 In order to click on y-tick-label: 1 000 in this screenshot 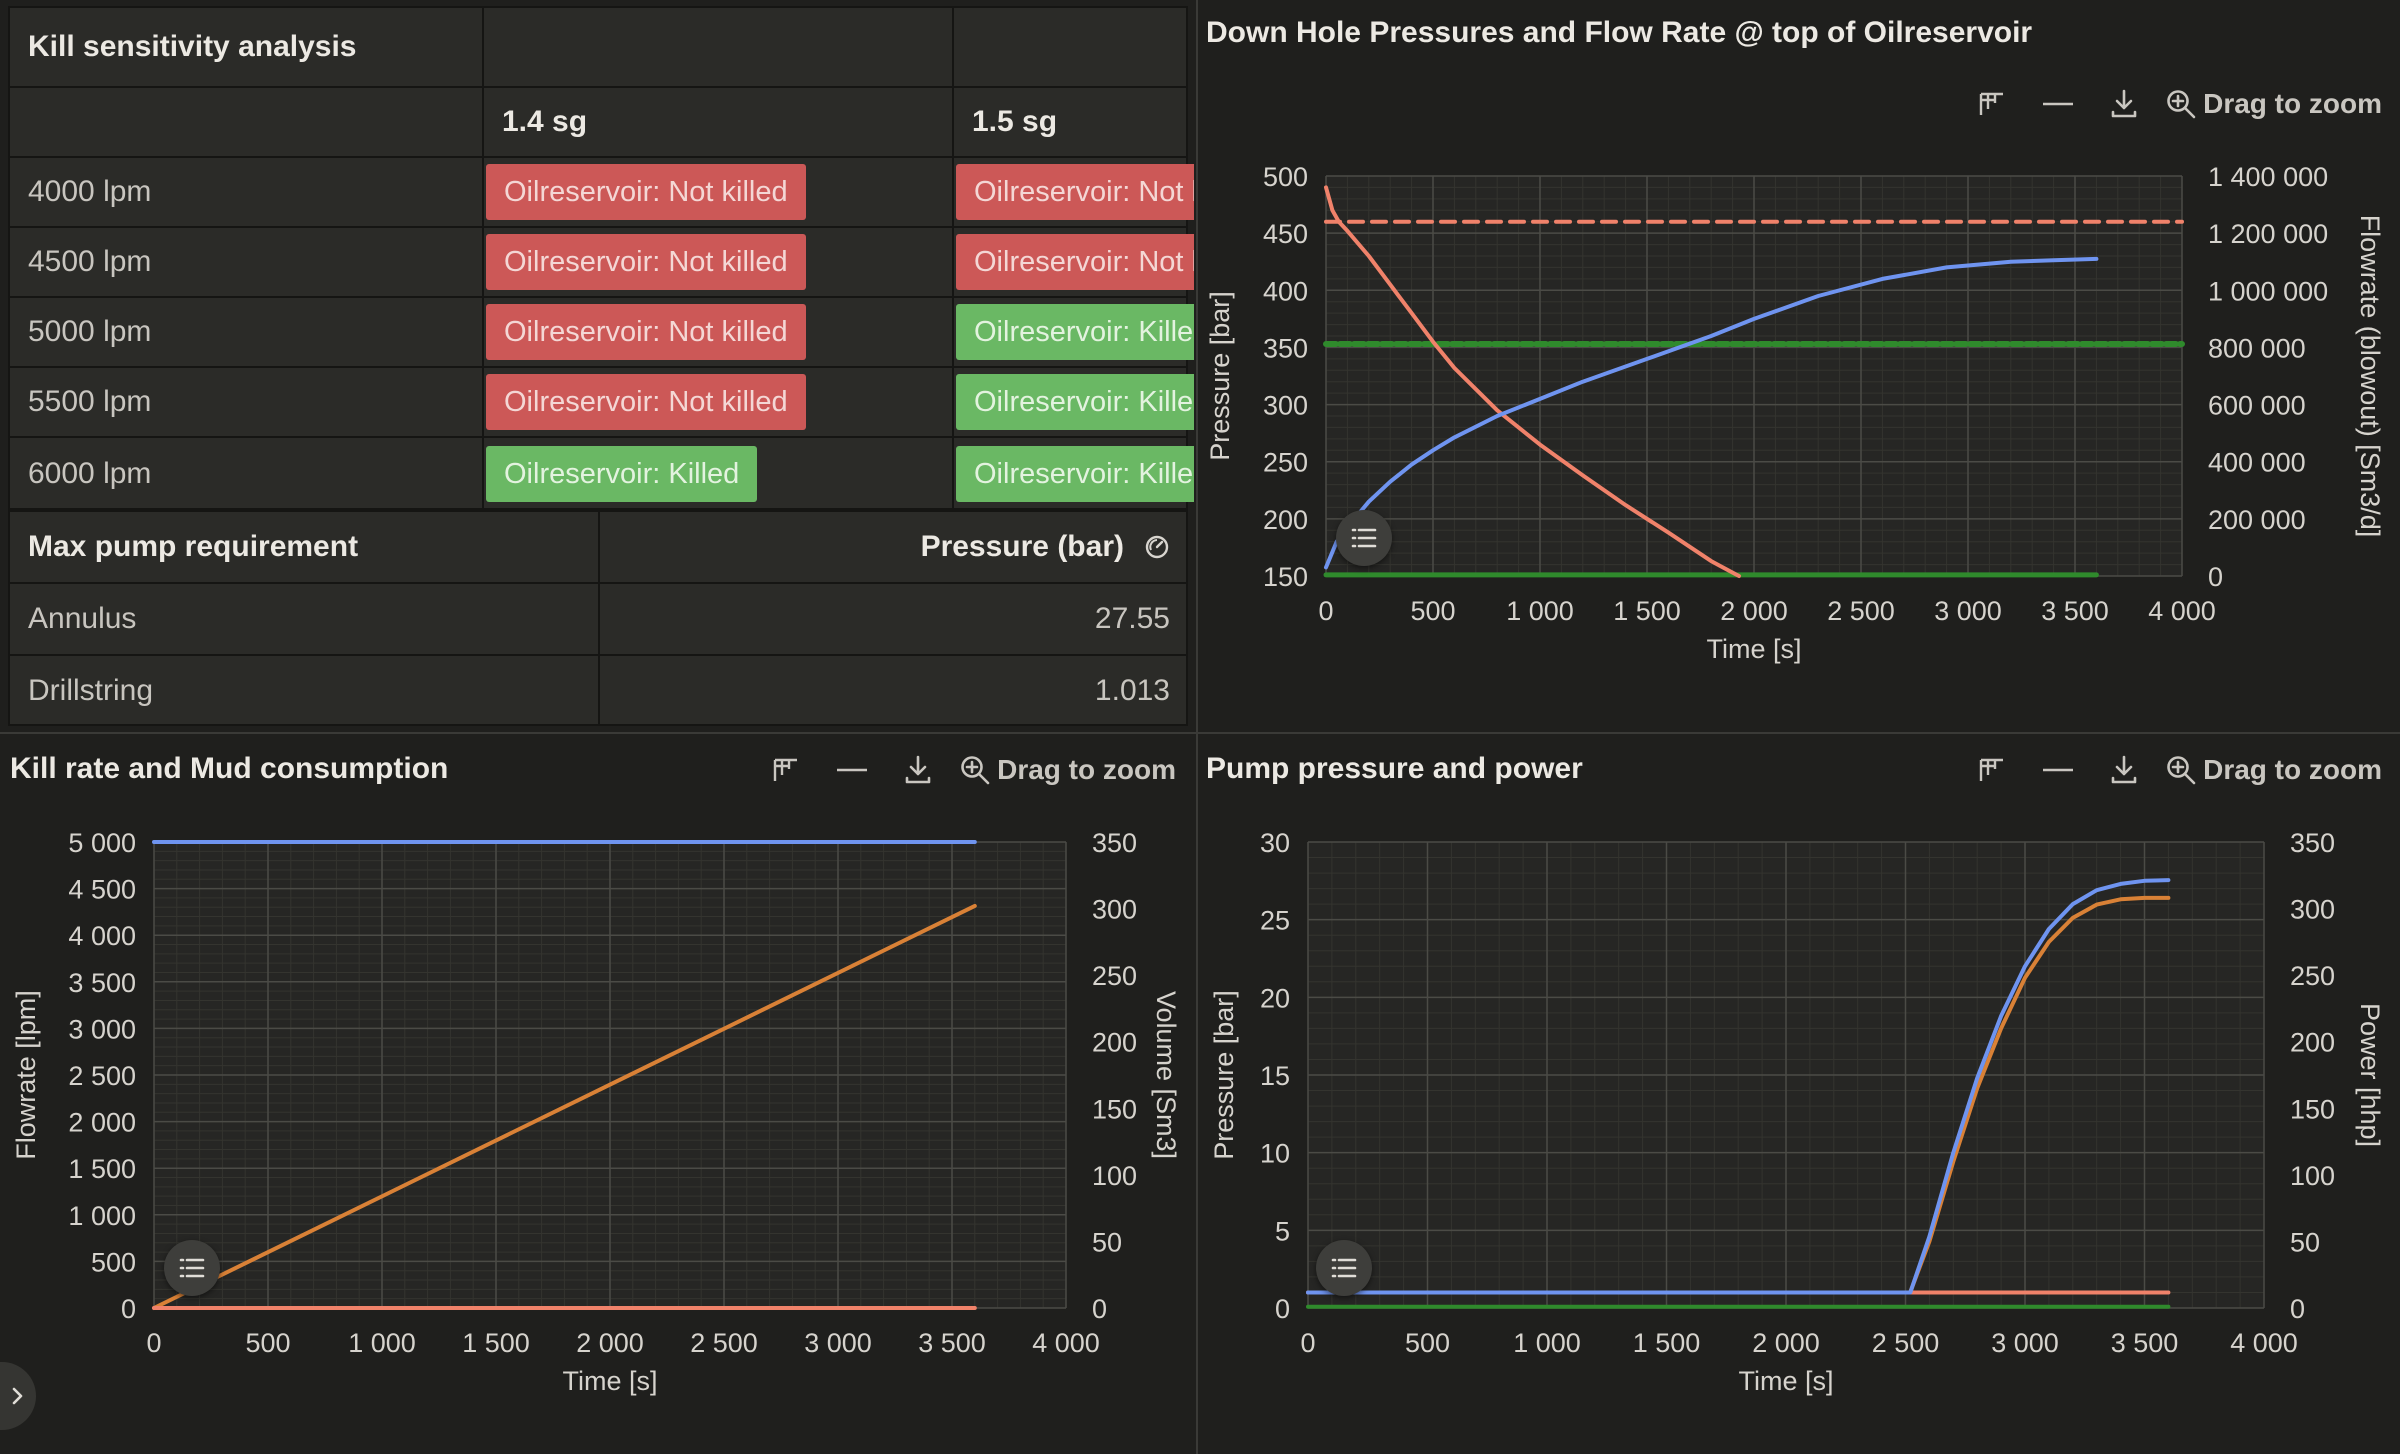, I will do `click(102, 1216)`.